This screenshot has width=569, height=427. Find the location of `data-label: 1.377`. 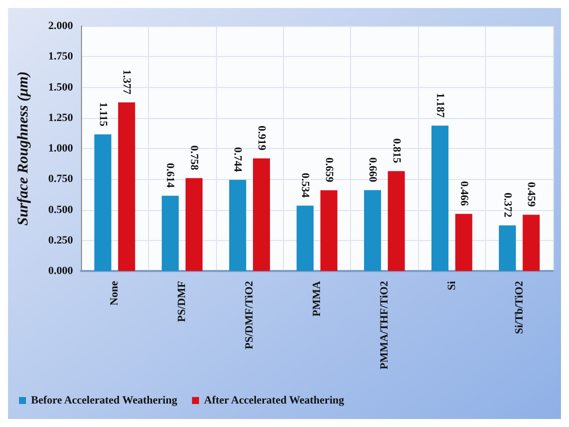

data-label: 1.377 is located at coordinates (126, 82).